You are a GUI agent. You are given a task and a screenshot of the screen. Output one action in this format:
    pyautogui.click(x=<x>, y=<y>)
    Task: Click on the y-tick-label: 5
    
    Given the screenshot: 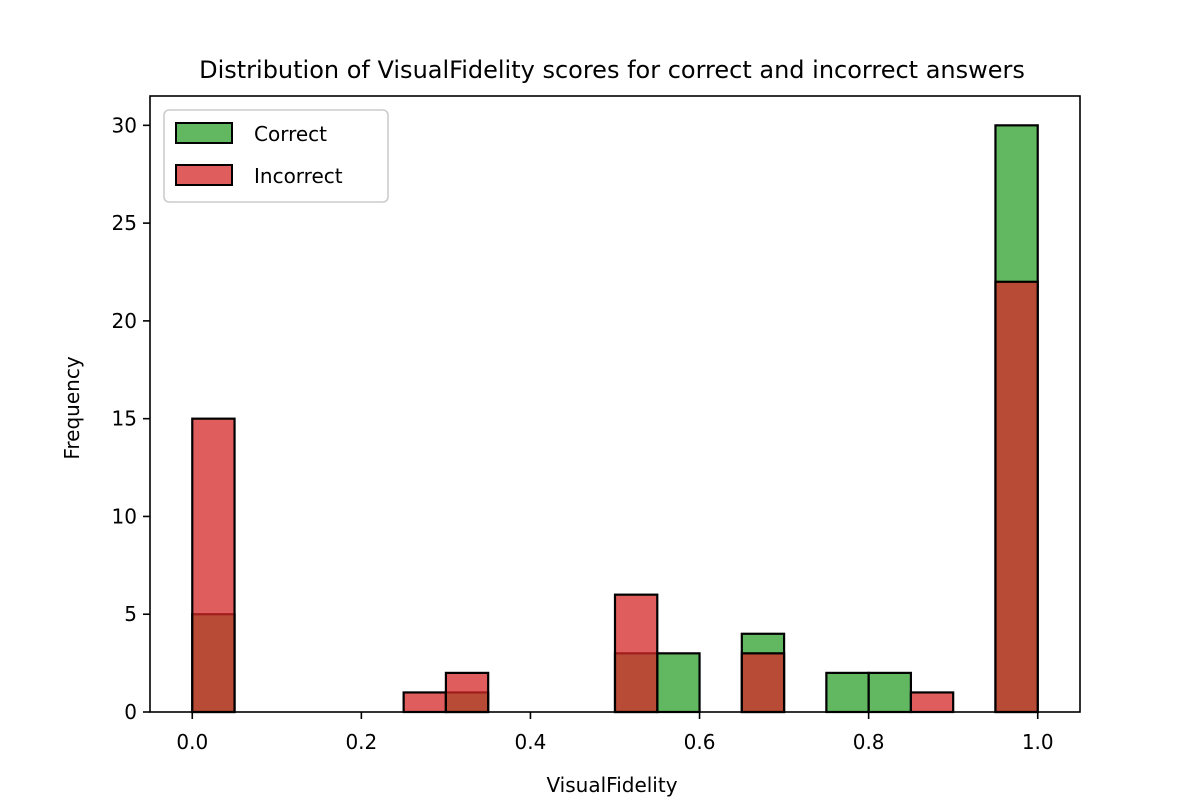 What is the action you would take?
    pyautogui.click(x=130, y=614)
    